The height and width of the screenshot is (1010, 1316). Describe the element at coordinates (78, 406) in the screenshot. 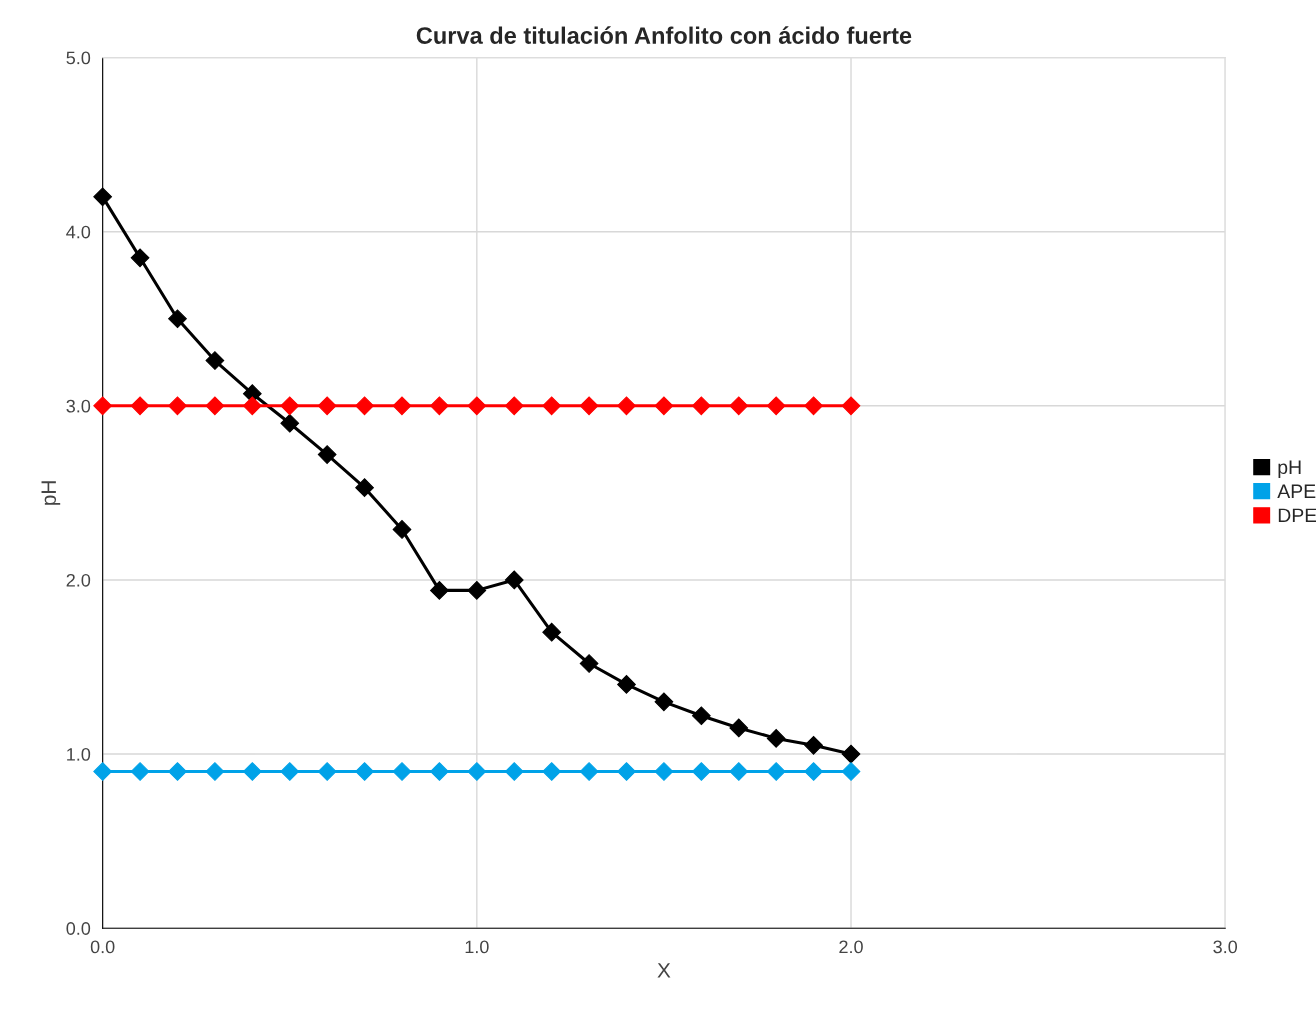

I see `y-tick-label: 3.0` at that location.